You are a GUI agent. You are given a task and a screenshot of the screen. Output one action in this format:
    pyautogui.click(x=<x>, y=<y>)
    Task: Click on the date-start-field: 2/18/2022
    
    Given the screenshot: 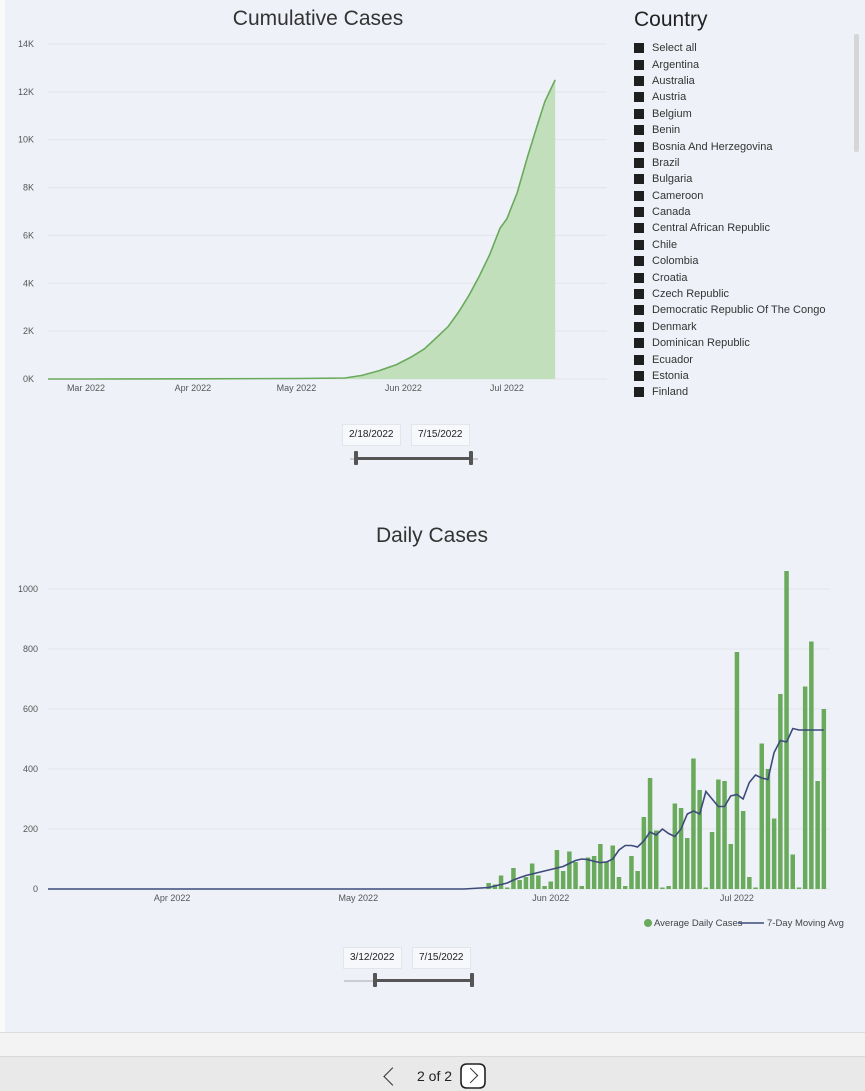 What is the action you would take?
    pyautogui.click(x=371, y=435)
    